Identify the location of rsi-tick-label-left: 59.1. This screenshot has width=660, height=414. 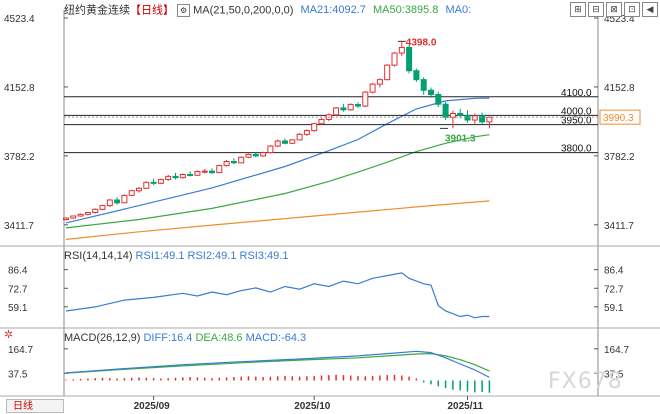
(18, 308).